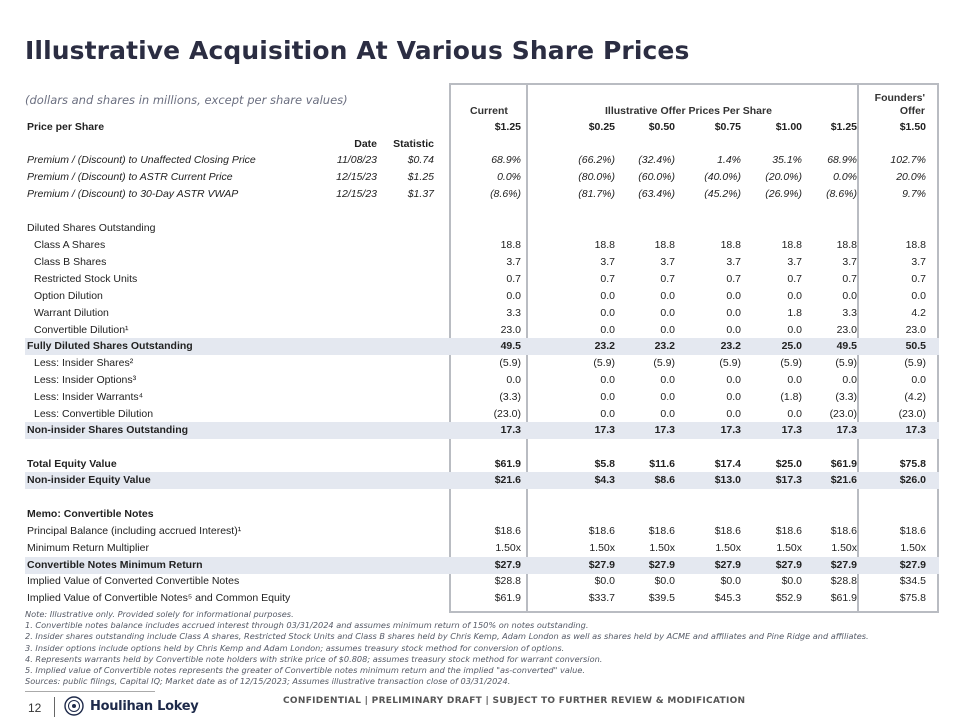  What do you see at coordinates (144, 706) in the screenshot?
I see `logo-wordmark: Houlihan Lokey` at bounding box center [144, 706].